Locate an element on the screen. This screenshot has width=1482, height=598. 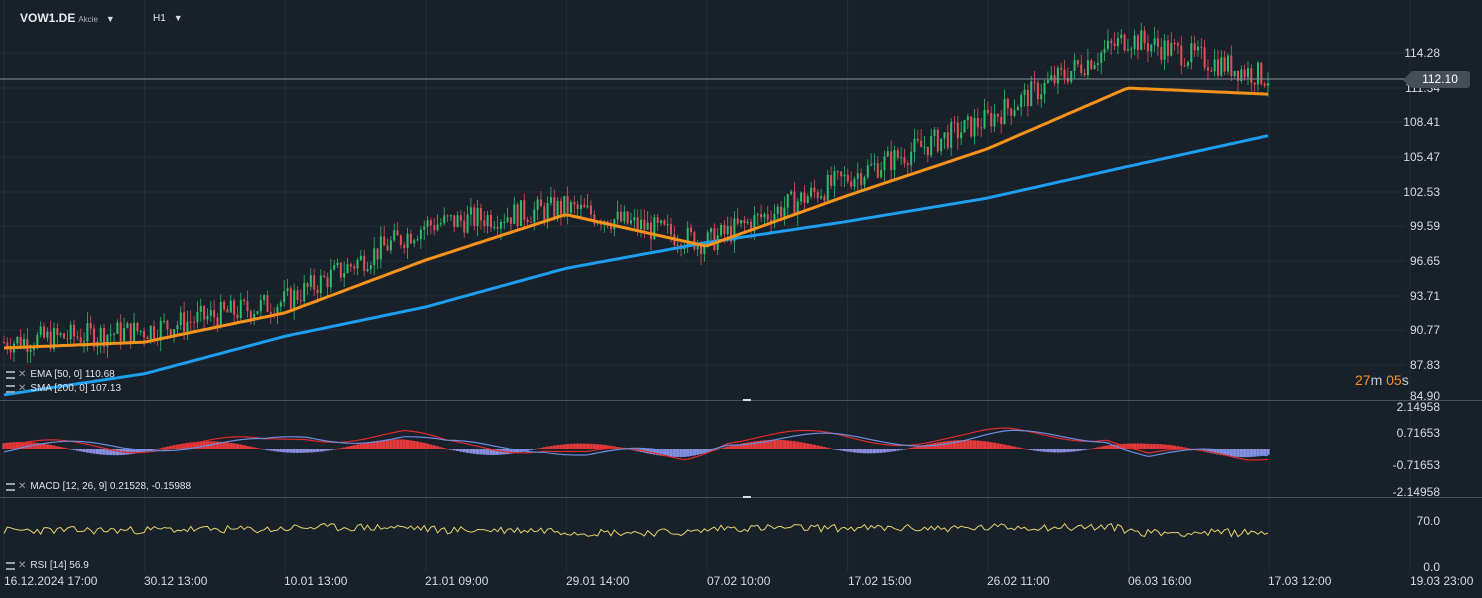
rsi-legend: ✕ RSI [14] 56.9 is located at coordinates (47, 565).